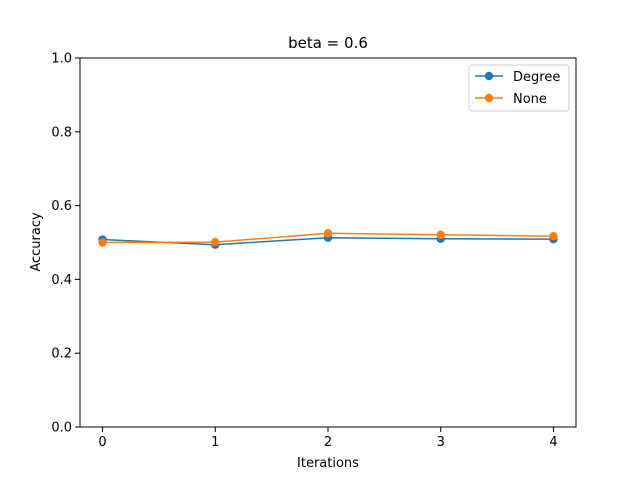 The height and width of the screenshot is (480, 640). Describe the element at coordinates (61, 206) in the screenshot. I see `y-tick-label: 0.6` at that location.